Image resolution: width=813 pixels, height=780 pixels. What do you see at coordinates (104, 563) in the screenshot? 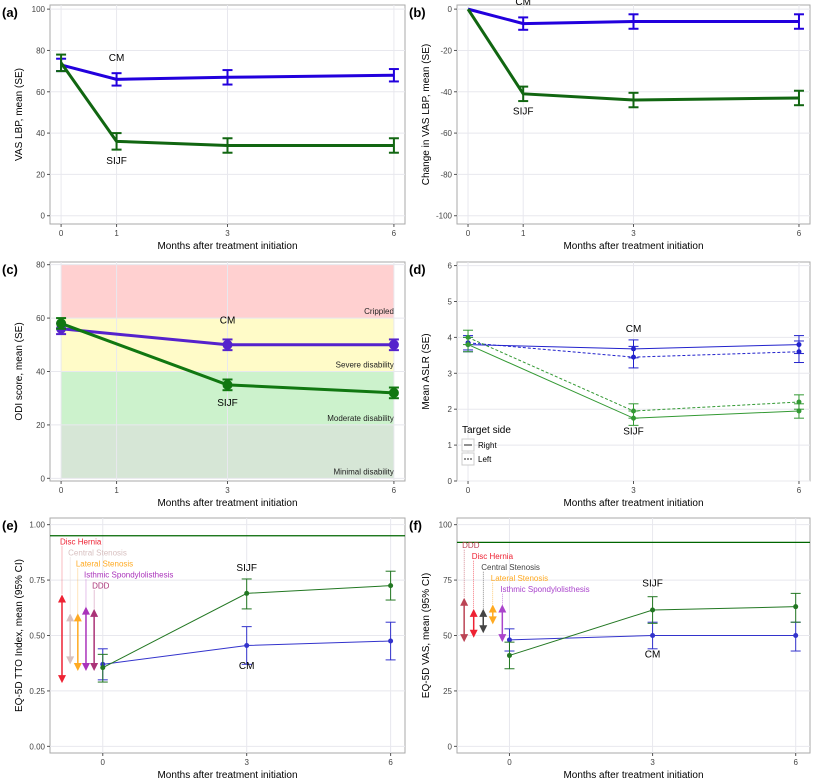
I see `arrow-label: Lateral Stenosis` at bounding box center [104, 563].